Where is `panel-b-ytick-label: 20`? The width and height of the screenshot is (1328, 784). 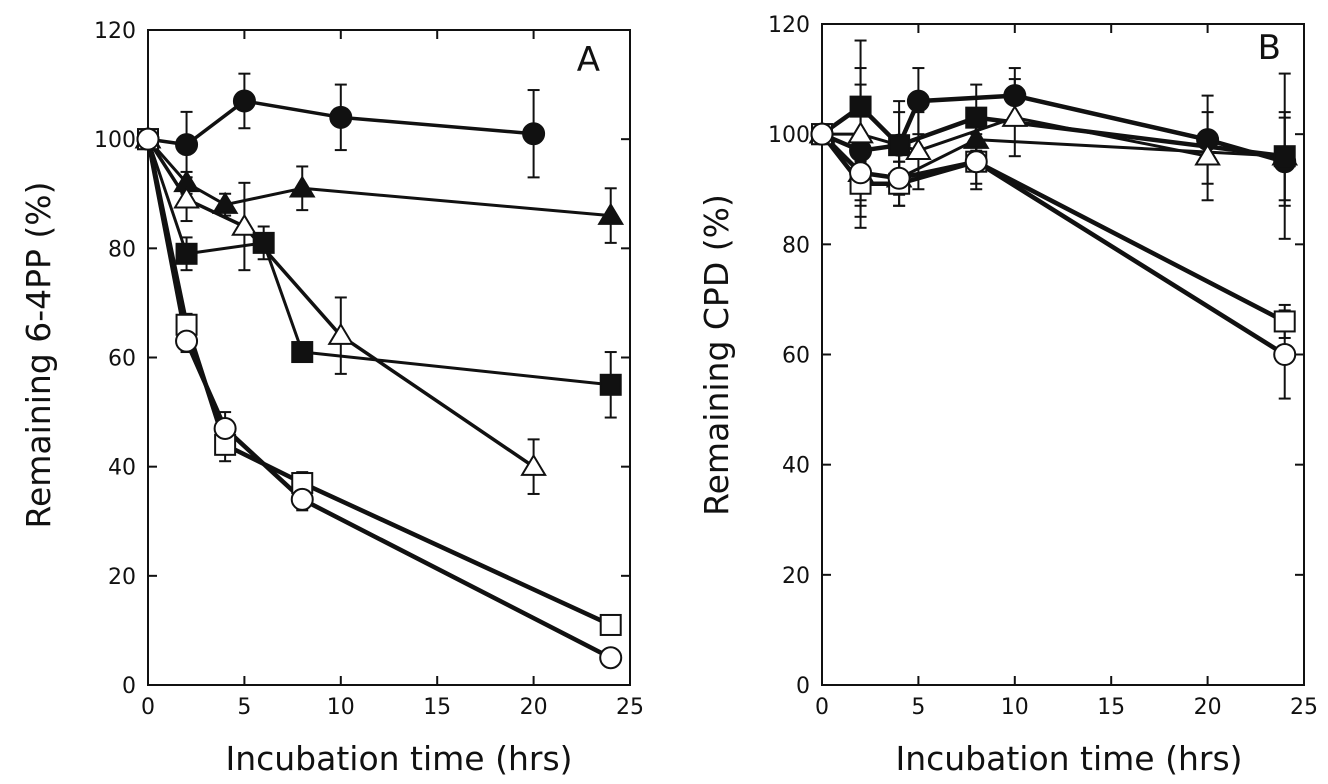 panel-b-ytick-label: 20 is located at coordinates (796, 576).